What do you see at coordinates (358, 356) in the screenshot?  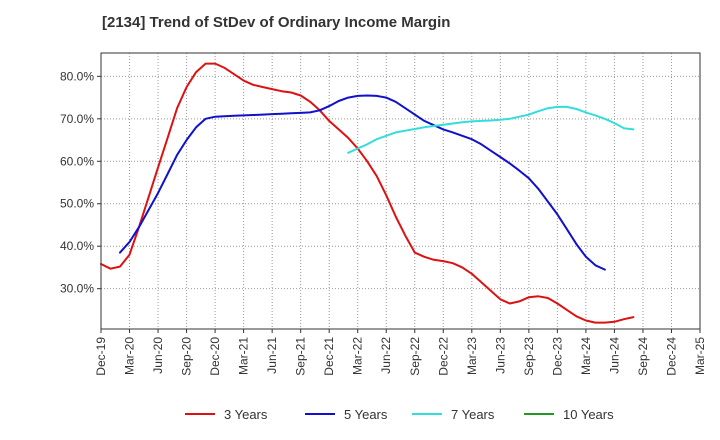 I see `x-tick-label: Mar-22` at bounding box center [358, 356].